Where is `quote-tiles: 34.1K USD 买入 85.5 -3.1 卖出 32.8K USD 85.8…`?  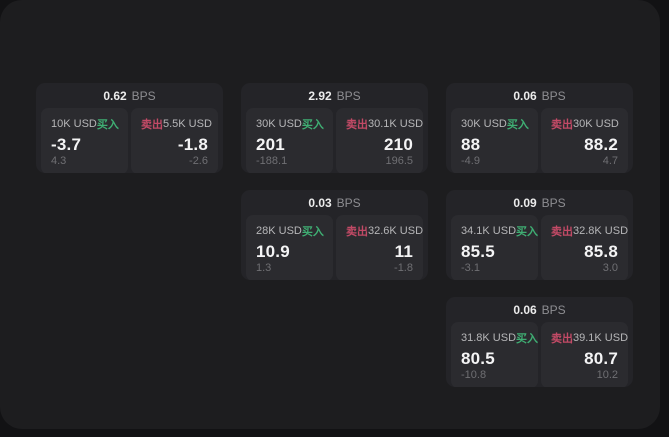
quote-tiles: 34.1K USD 买入 85.5 -3.1 卖出 32.8K USD 85.8… is located at coordinates (539, 247).